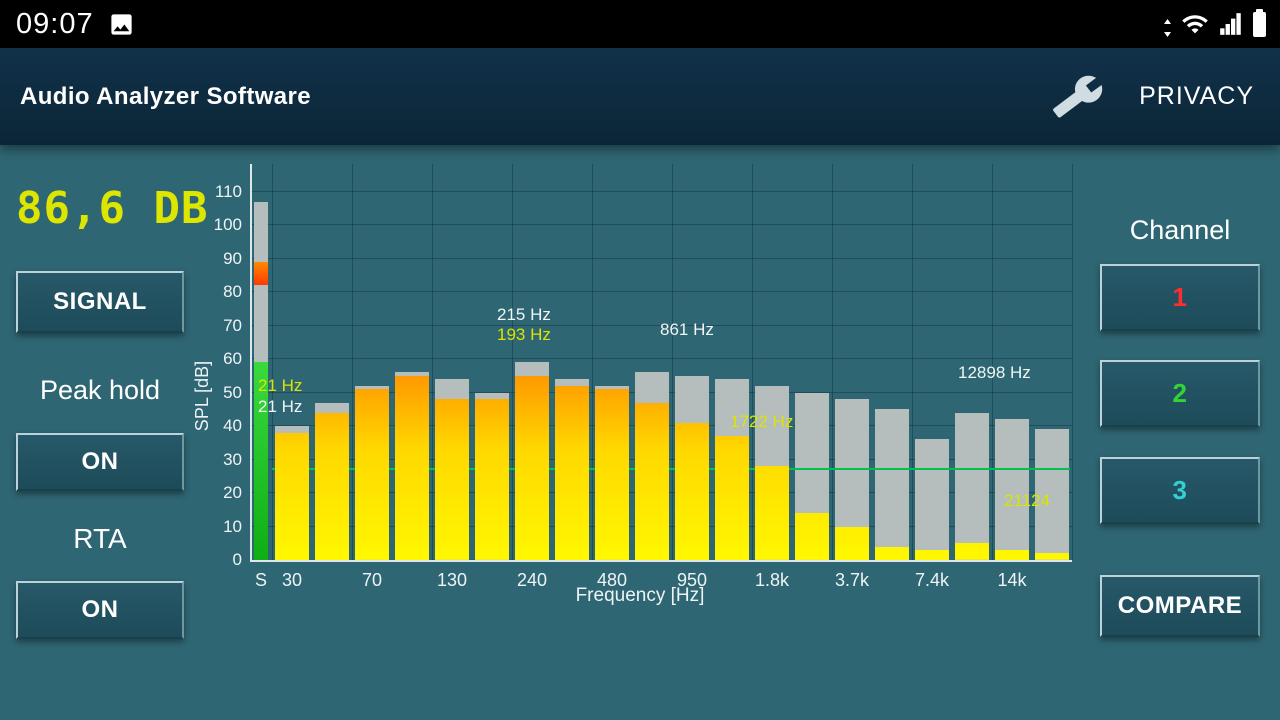 Image resolution: width=1280 pixels, height=720 pixels. Describe the element at coordinates (852, 580) in the screenshot. I see `x-tick-label: 3.7k` at that location.